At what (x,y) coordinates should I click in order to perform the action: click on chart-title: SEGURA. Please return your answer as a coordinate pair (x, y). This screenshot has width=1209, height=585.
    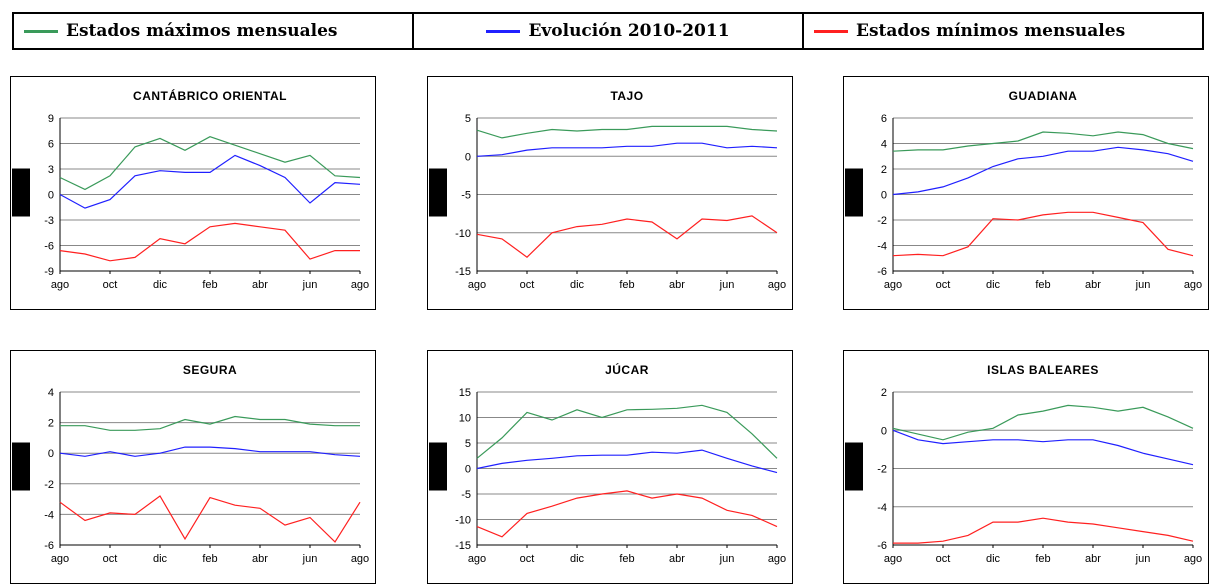
    Looking at the image, I should click on (210, 370).